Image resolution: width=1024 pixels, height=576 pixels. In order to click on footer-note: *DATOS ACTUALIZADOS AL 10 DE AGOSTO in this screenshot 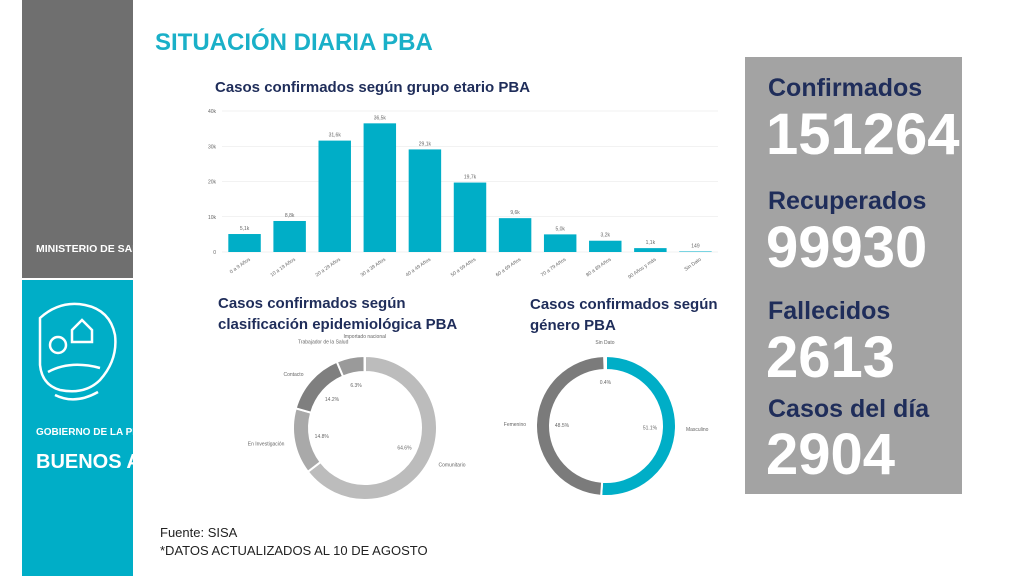, I will do `click(294, 550)`.